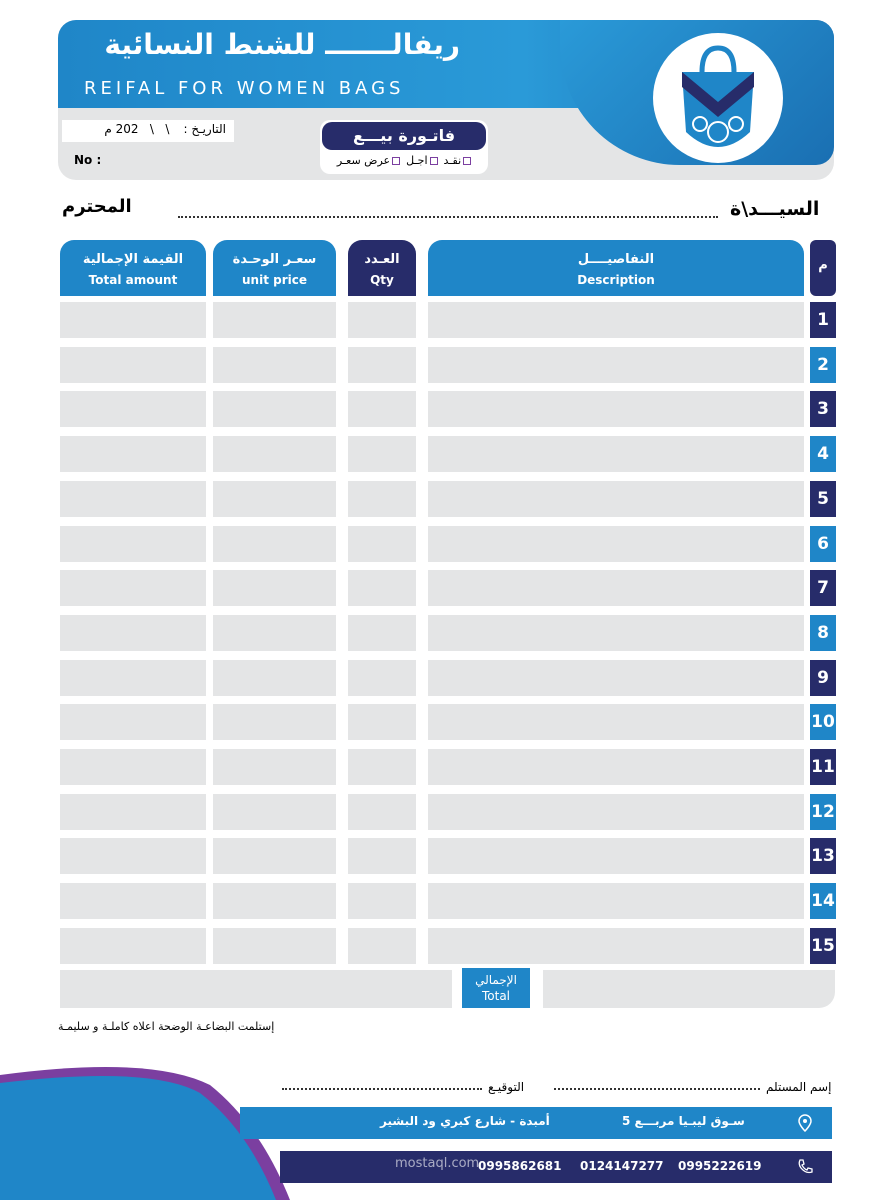 Image resolution: width=896 pixels, height=1200 pixels. I want to click on customer-suffix: المحترم, so click(97, 206).